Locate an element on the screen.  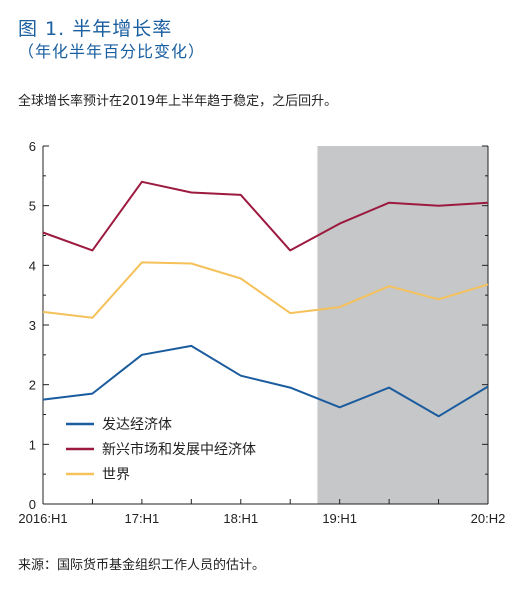
x-tick-label: 17:H1 is located at coordinates (142, 518).